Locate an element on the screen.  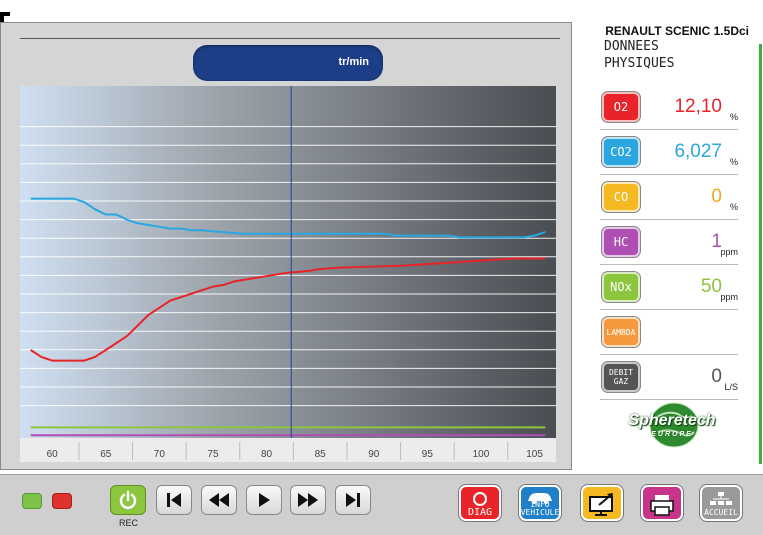
skip-start-icon is located at coordinates (174, 500).